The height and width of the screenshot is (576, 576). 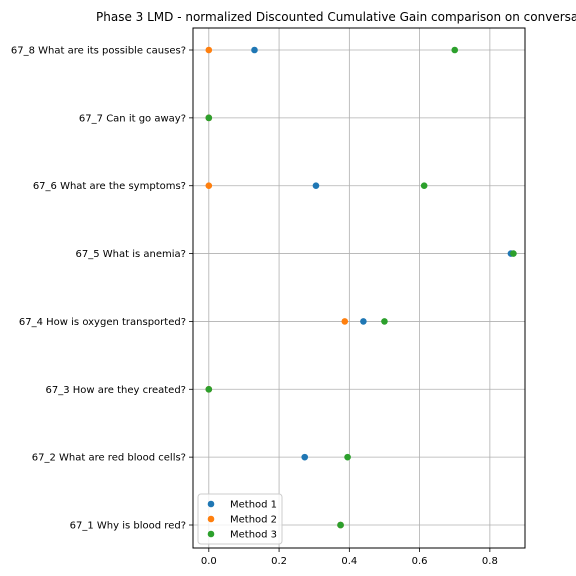 I want to click on legend-label: Method 3, so click(x=253, y=535).